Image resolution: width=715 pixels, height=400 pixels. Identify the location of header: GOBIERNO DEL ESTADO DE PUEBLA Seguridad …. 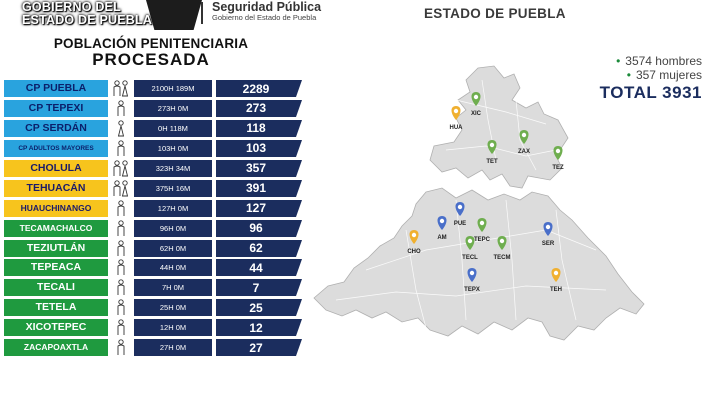
(357, 18).